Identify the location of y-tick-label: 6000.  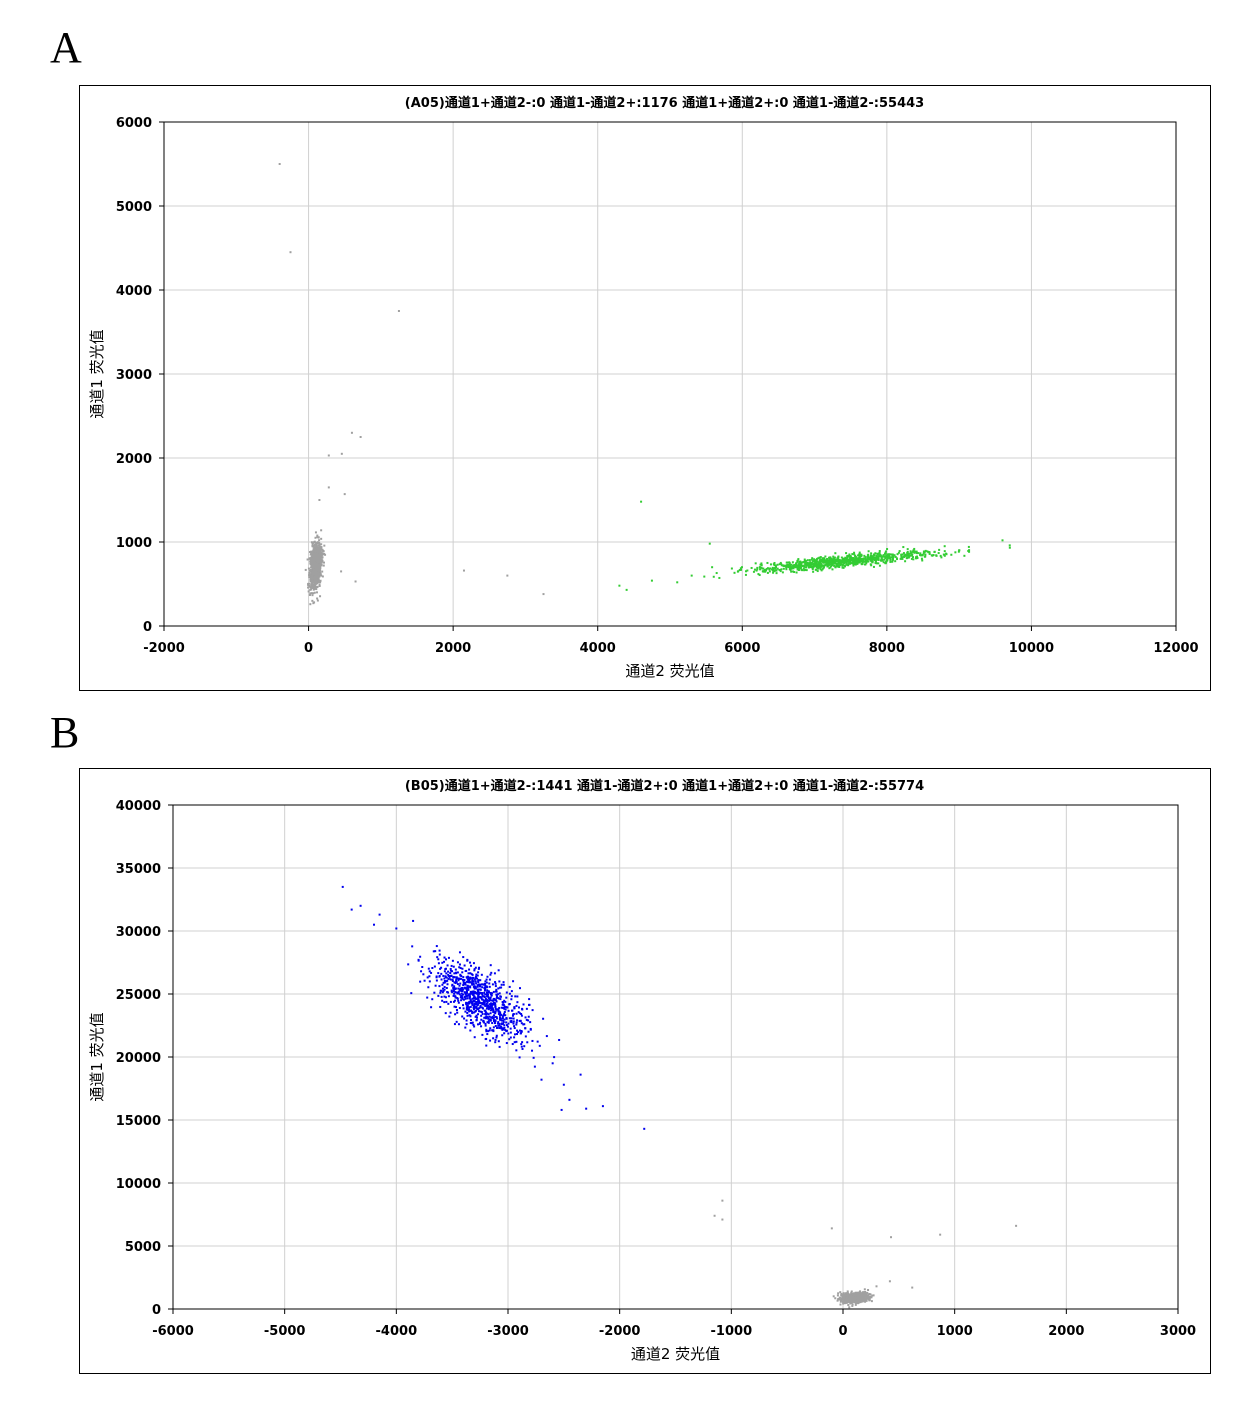
(134, 123).